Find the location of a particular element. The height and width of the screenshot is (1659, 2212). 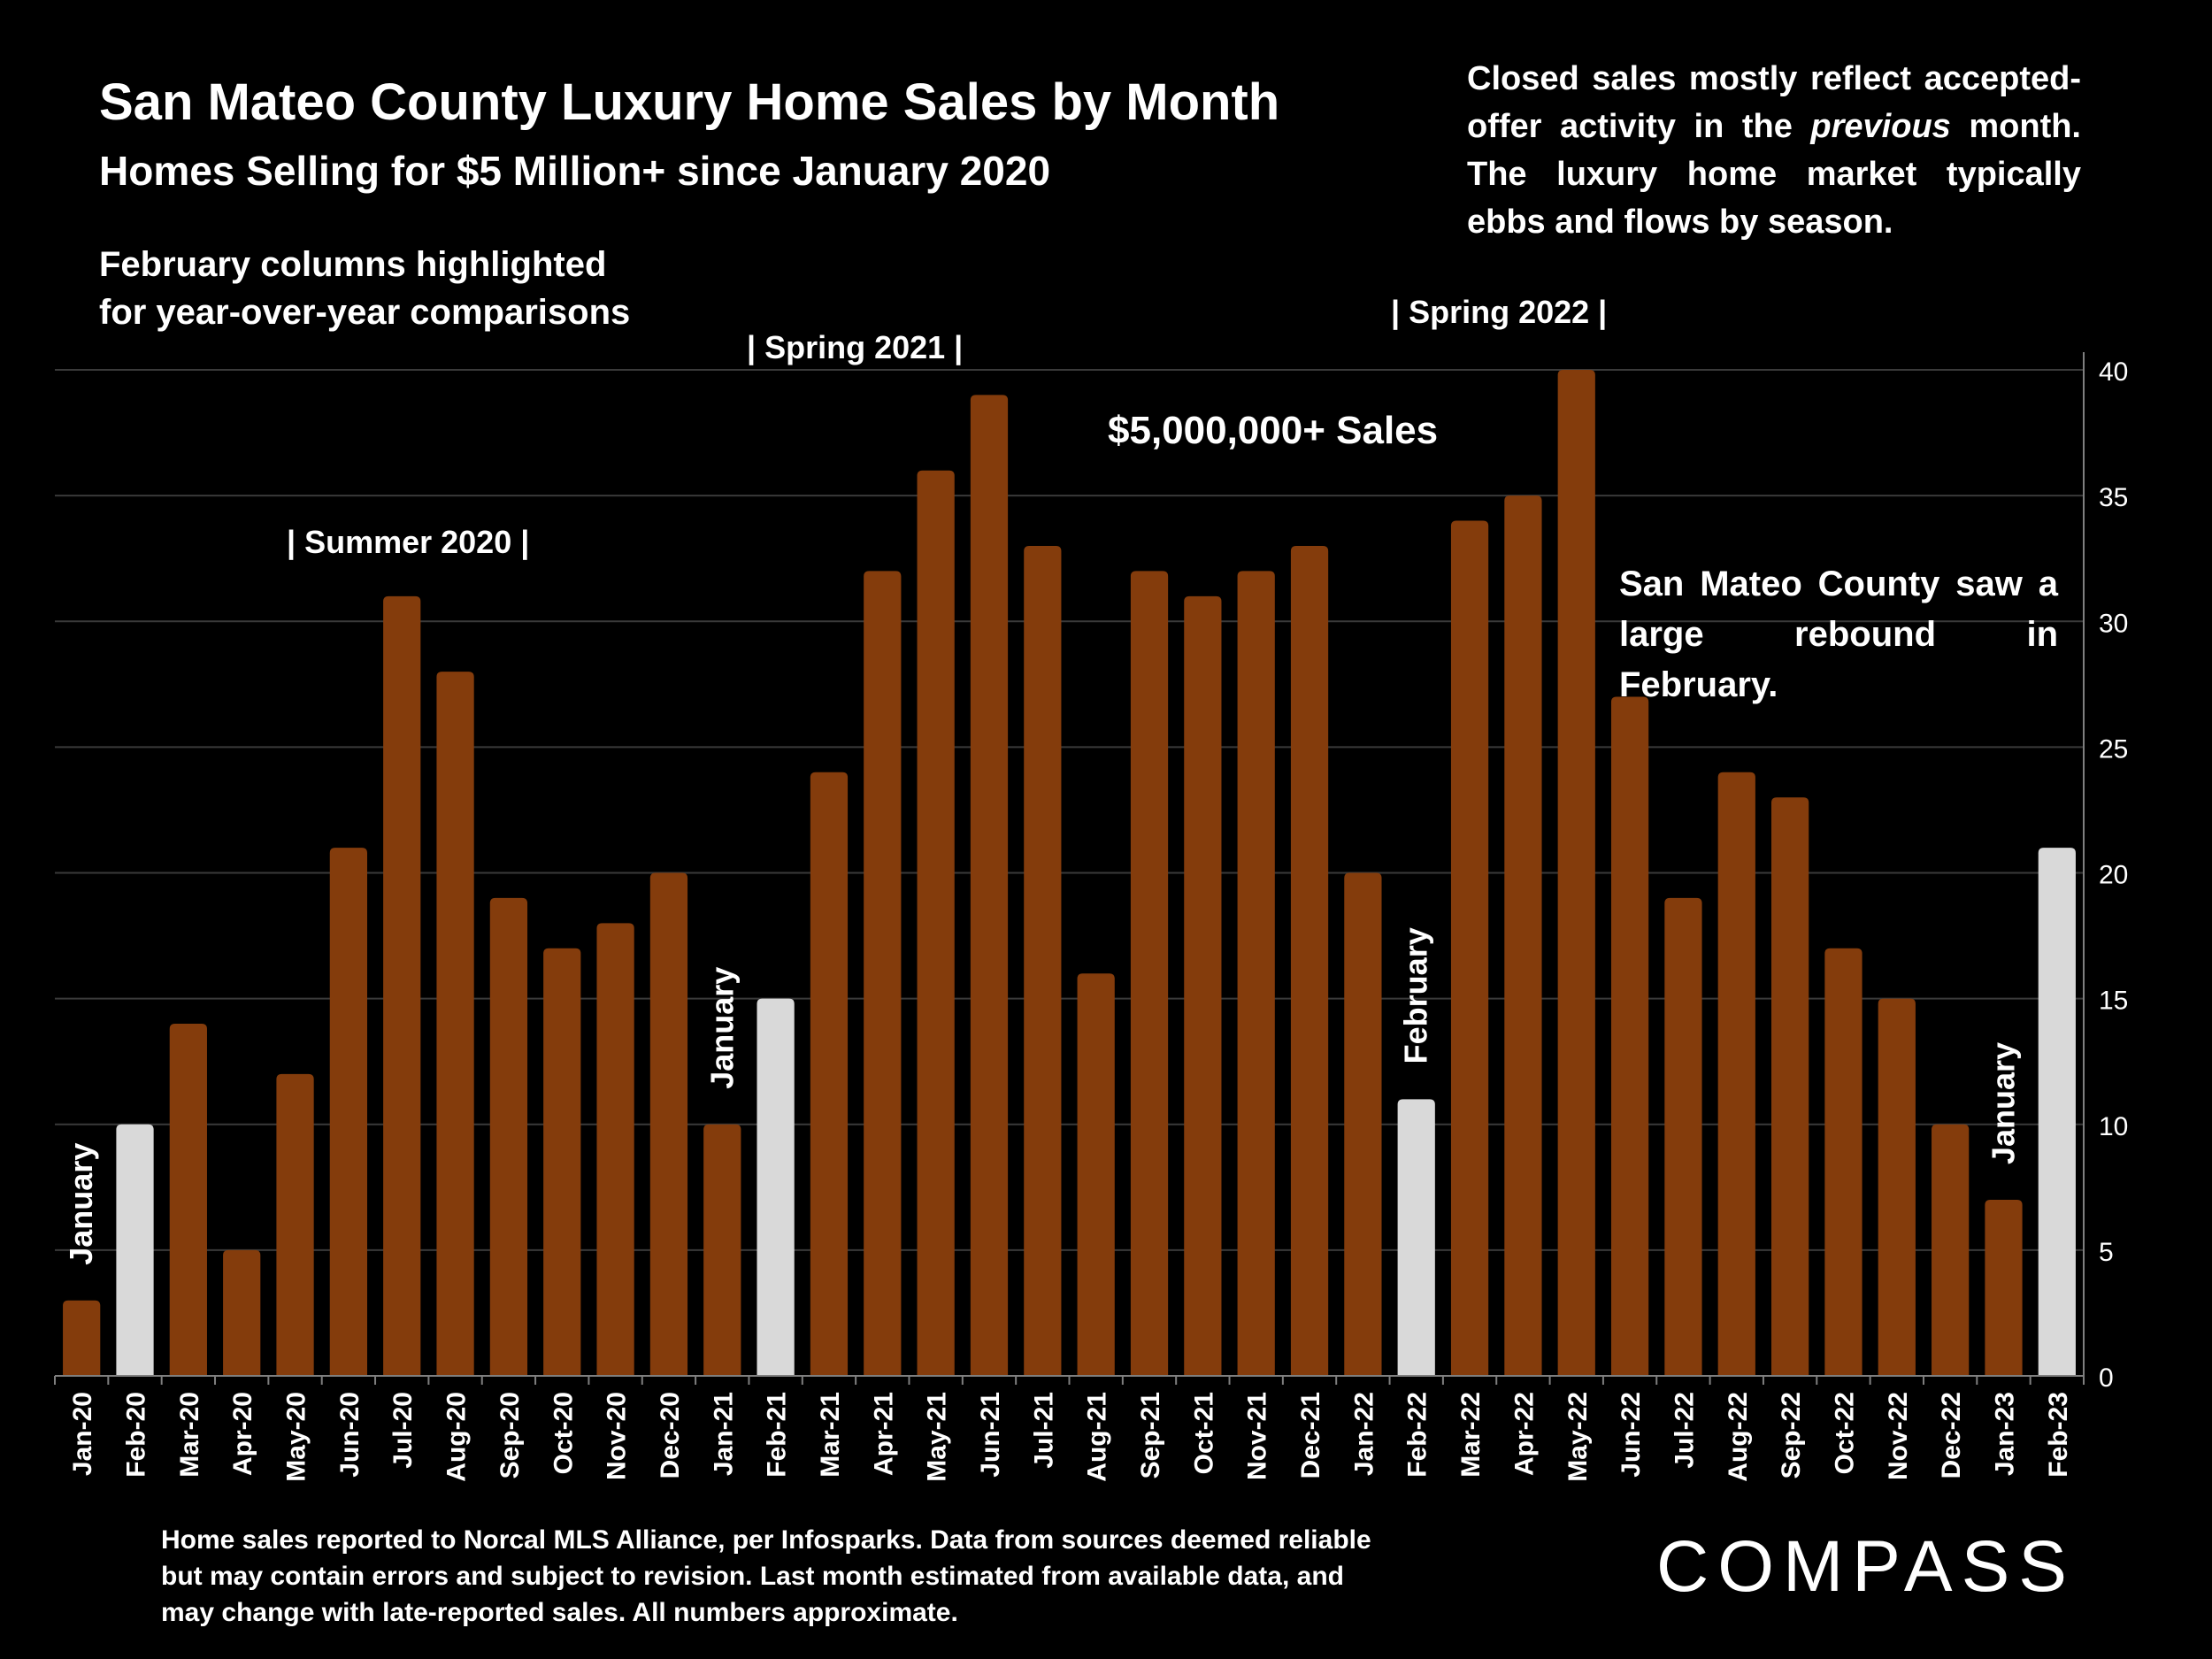

x-tick-label: Nov-21 is located at coordinates (1257, 1436).